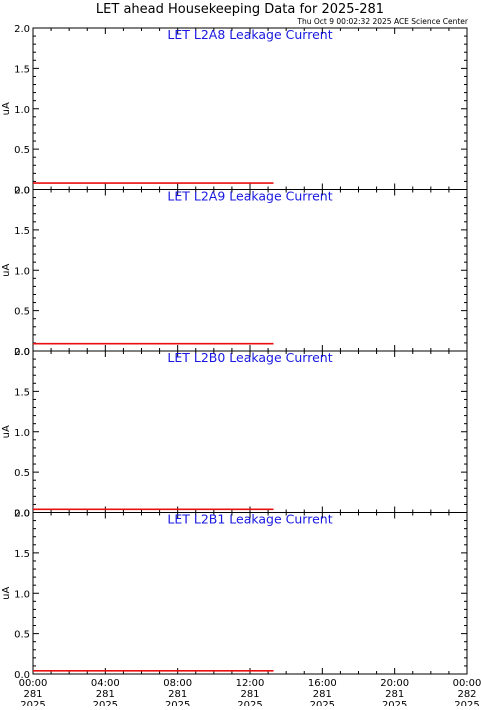 The image size is (481, 710). I want to click on x-tick-label-time: 16:00, so click(322, 683).